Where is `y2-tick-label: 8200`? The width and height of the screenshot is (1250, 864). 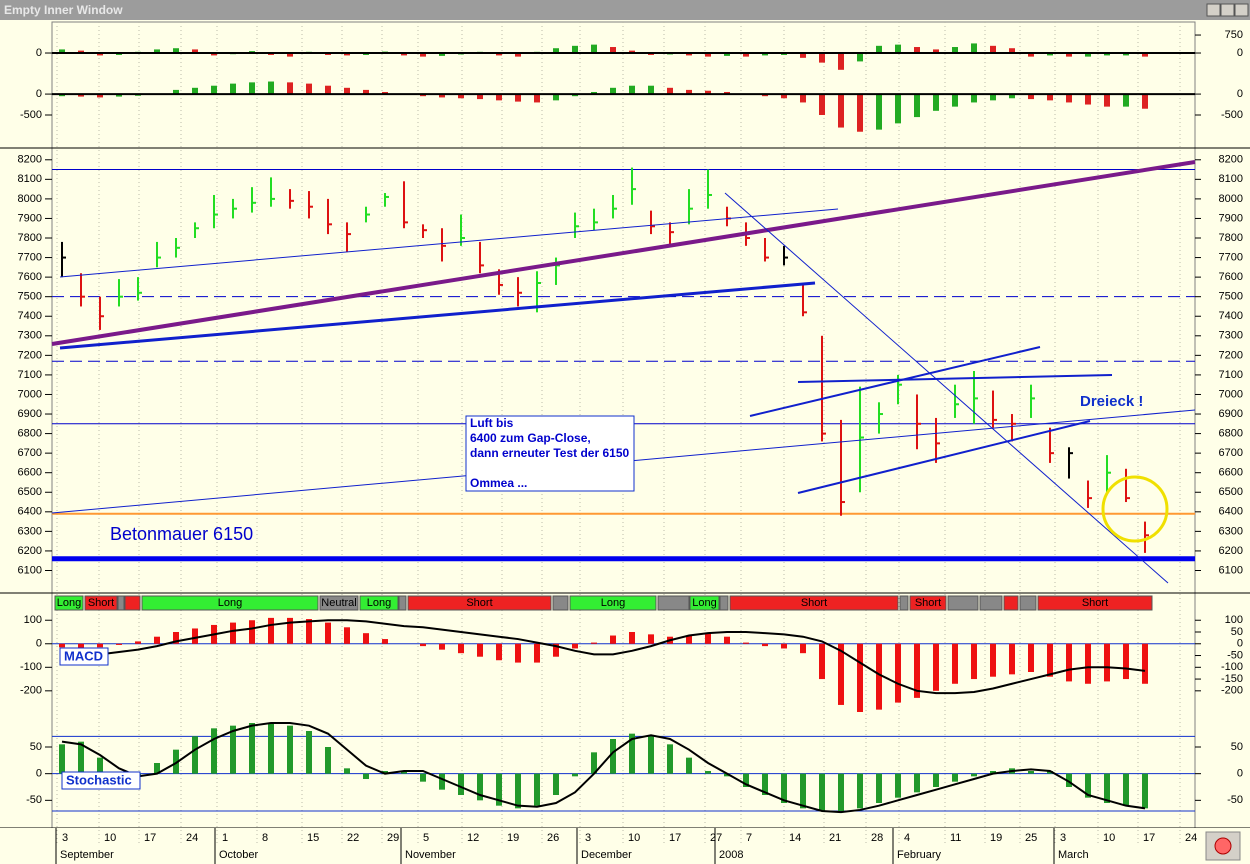
y2-tick-label: 8200 is located at coordinates (1231, 160).